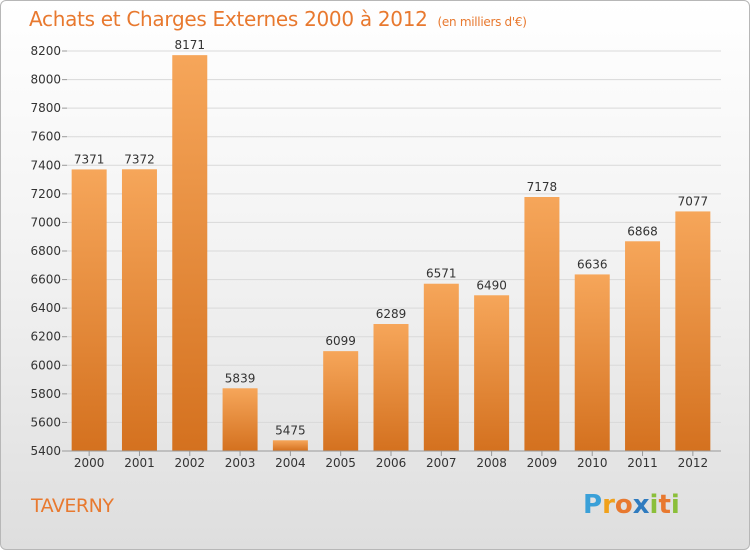  I want to click on y-tick-label: 6200, so click(45, 337).